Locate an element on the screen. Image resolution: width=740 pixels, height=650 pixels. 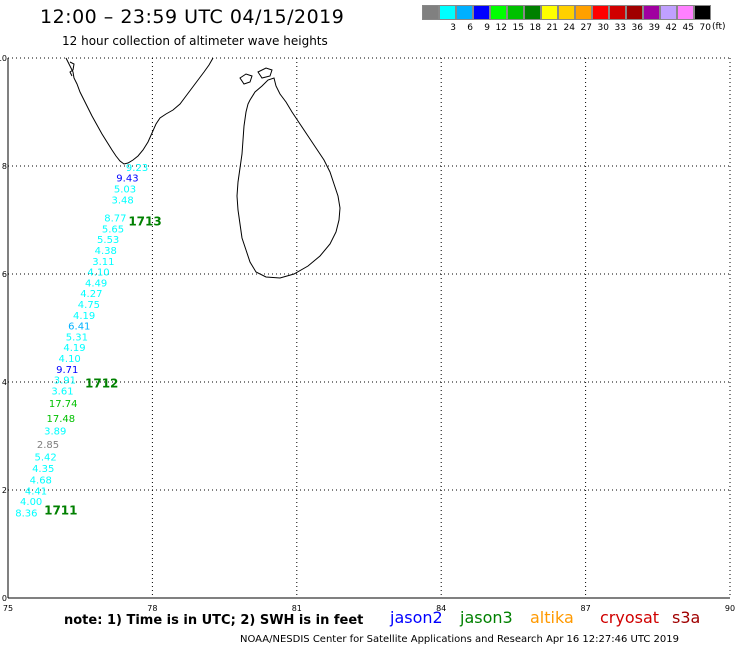
wave-height-value: 5.31 is located at coordinates (77, 337).